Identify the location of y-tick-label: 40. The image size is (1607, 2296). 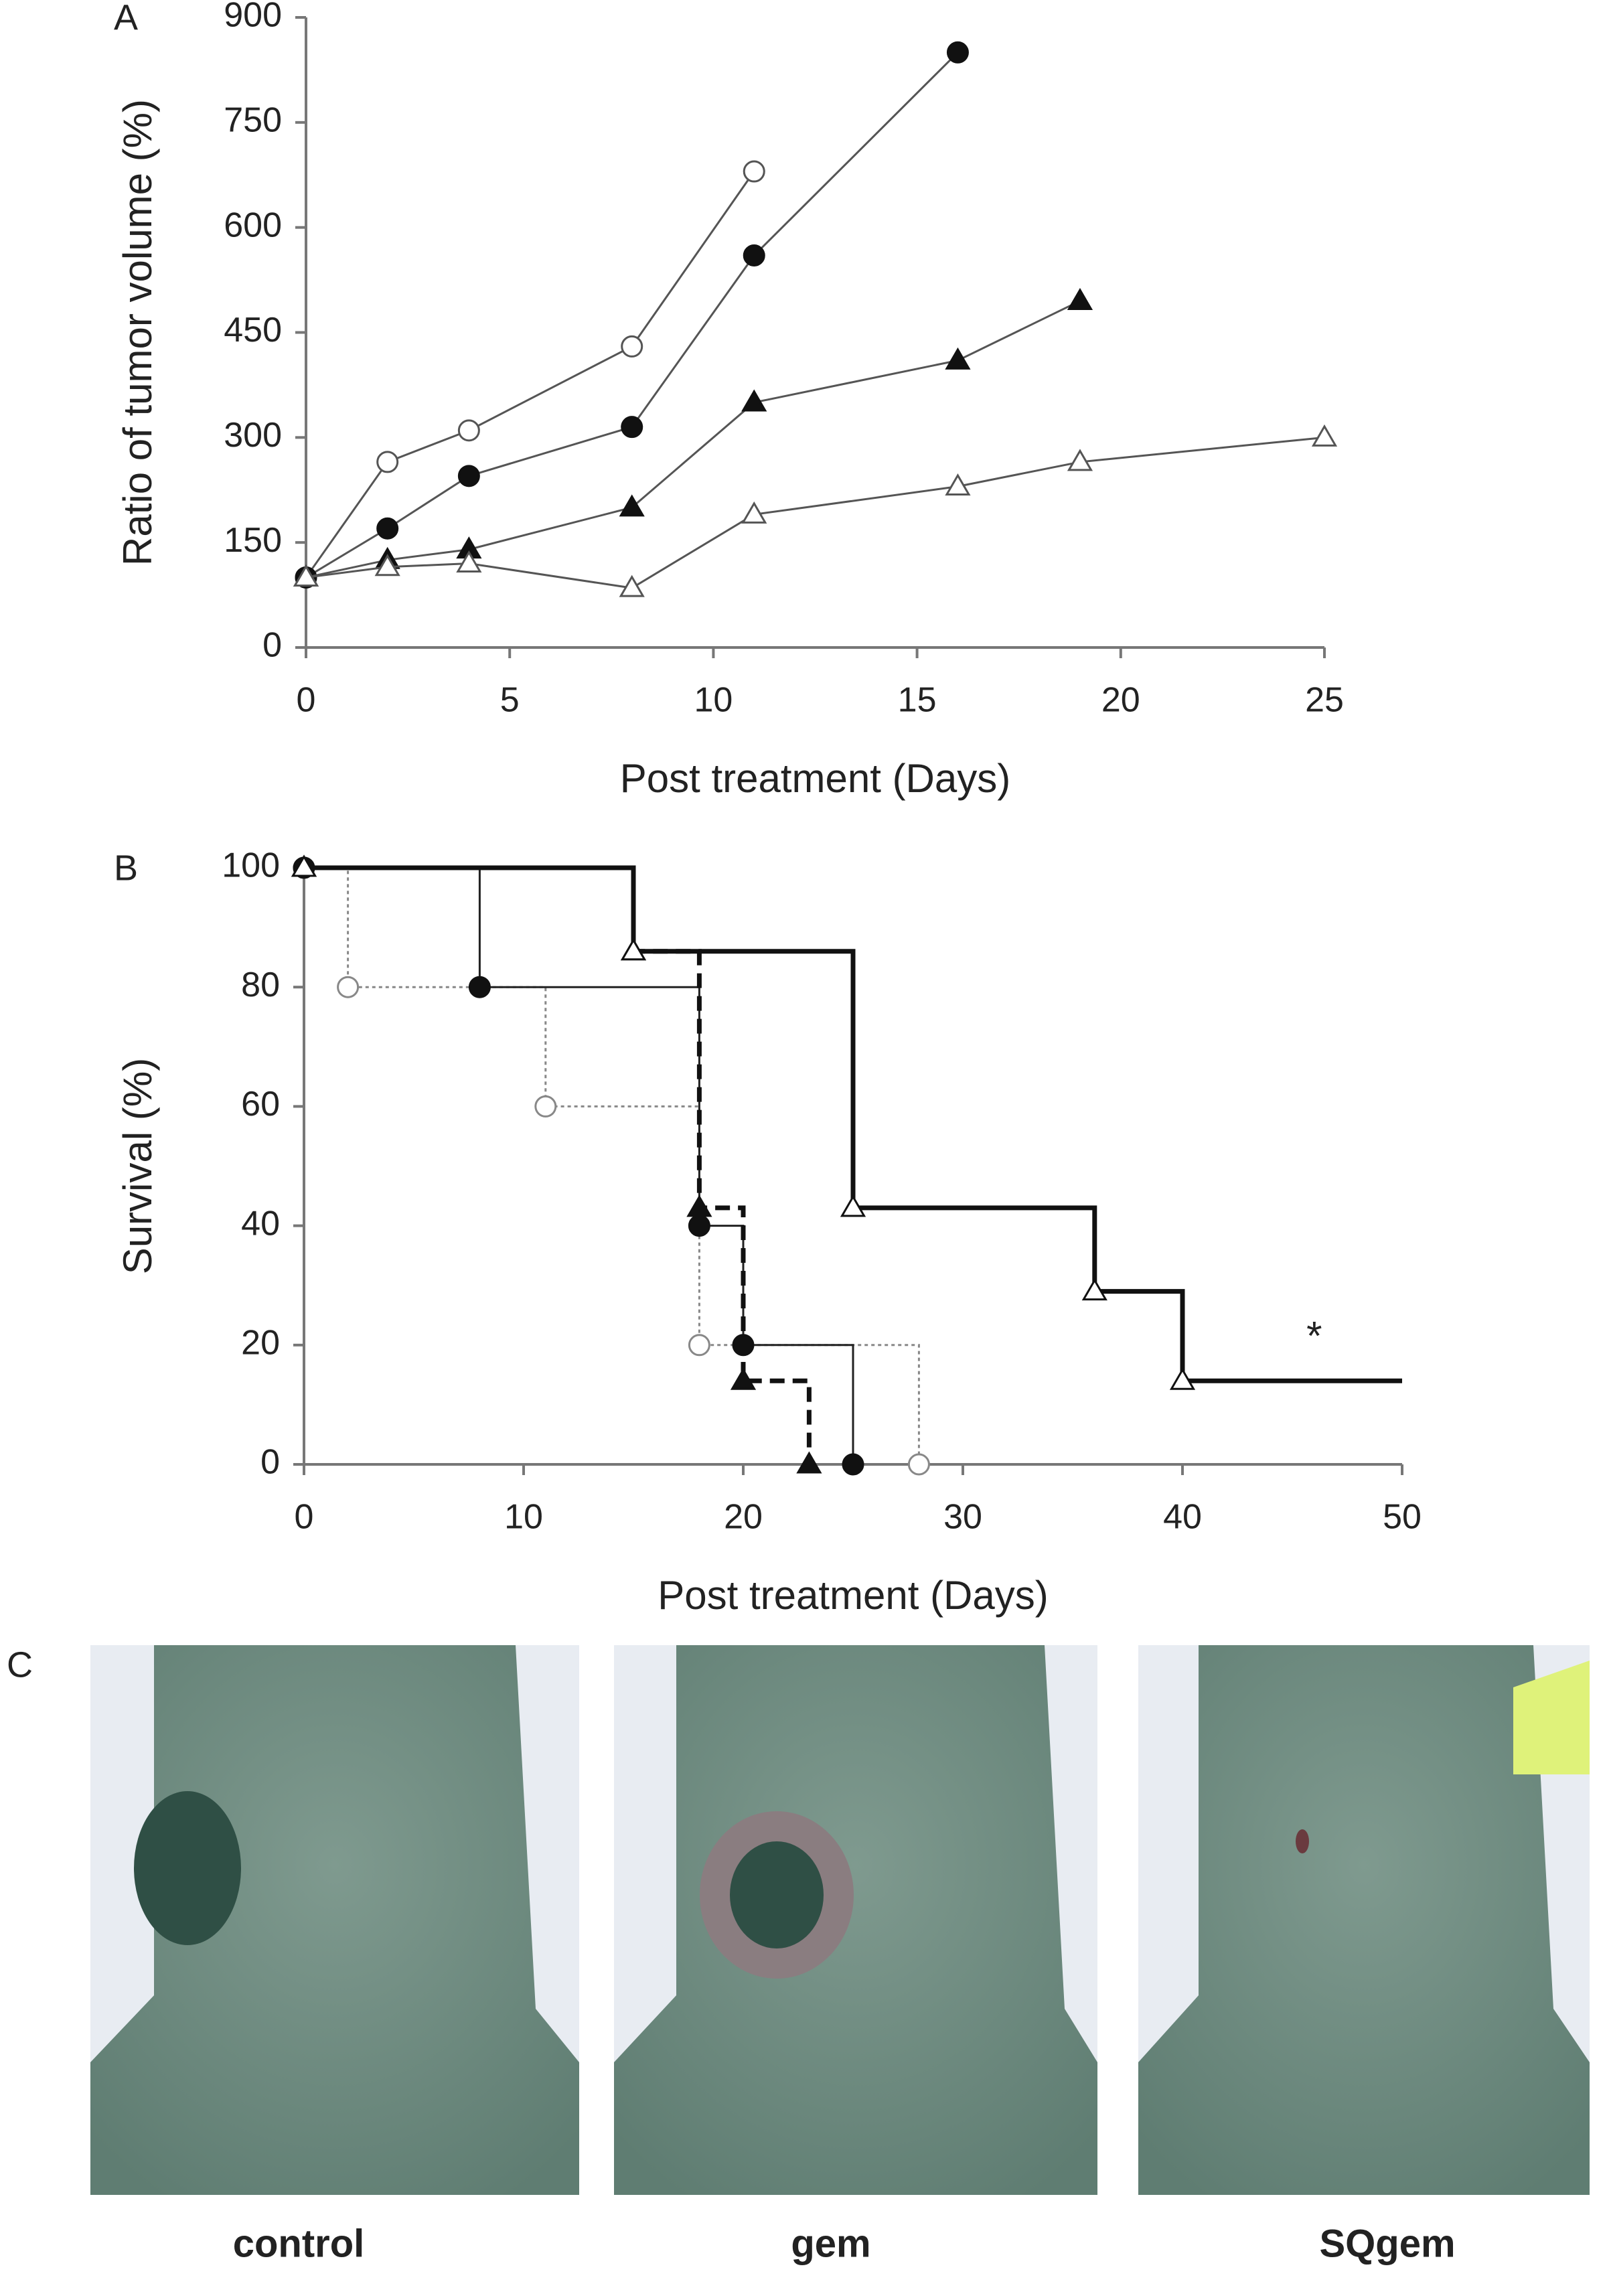
(260, 1223).